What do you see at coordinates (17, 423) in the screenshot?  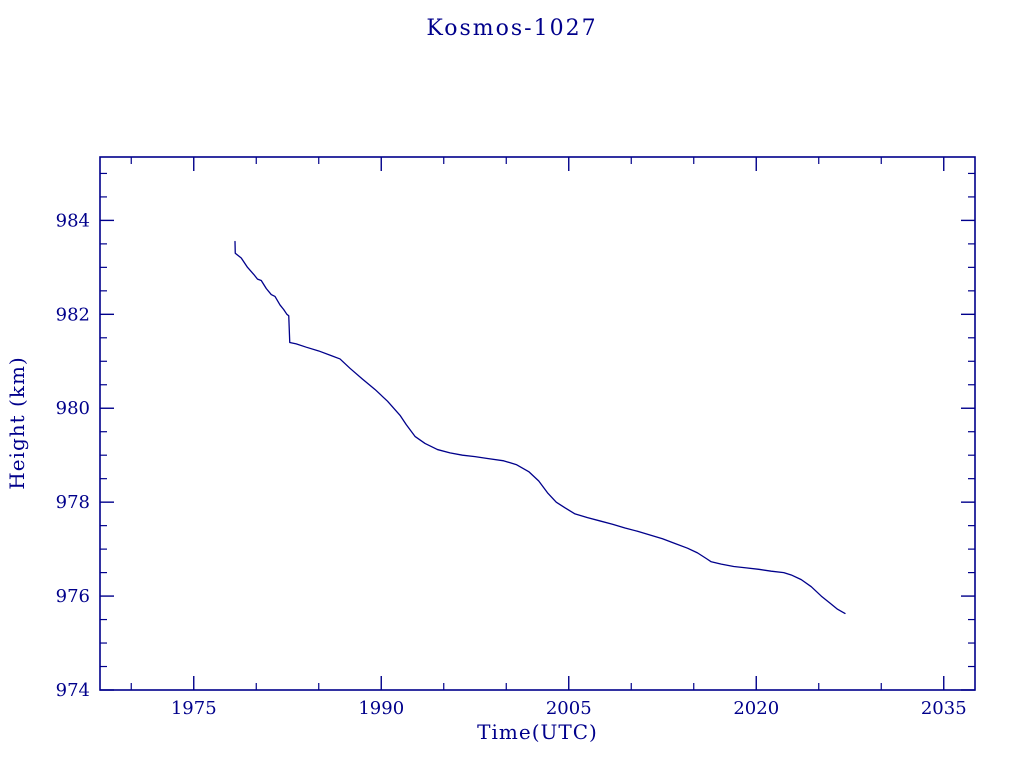 I see `y-axis-label: Height (km)` at bounding box center [17, 423].